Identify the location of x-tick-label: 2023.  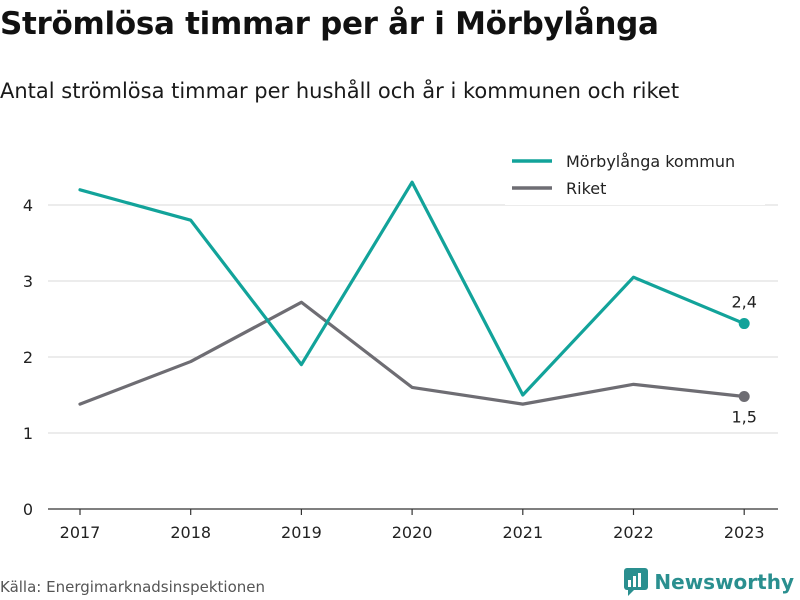
(744, 532).